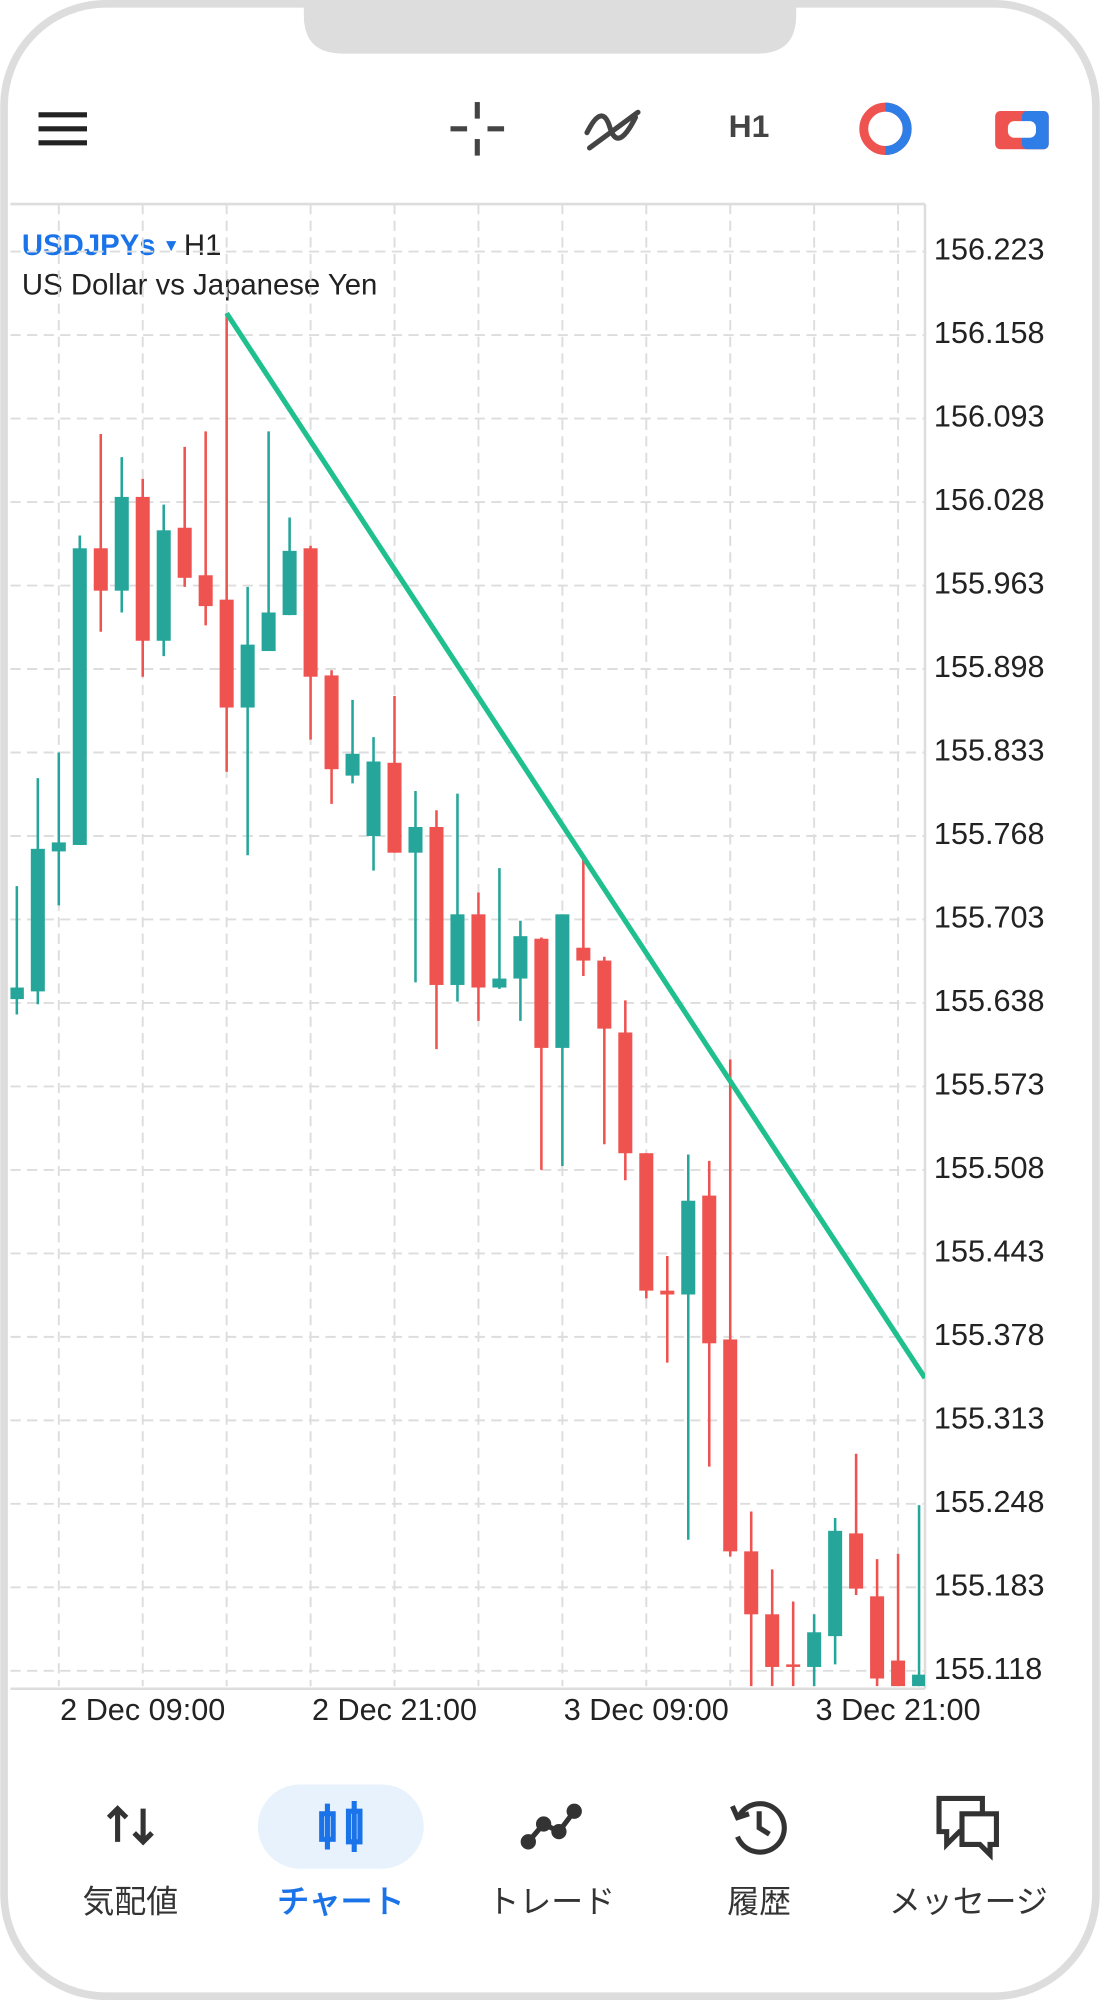 Image resolution: width=1100 pixels, height=2005 pixels. What do you see at coordinates (989, 834) in the screenshot?
I see `y-tick-label: 155.768` at bounding box center [989, 834].